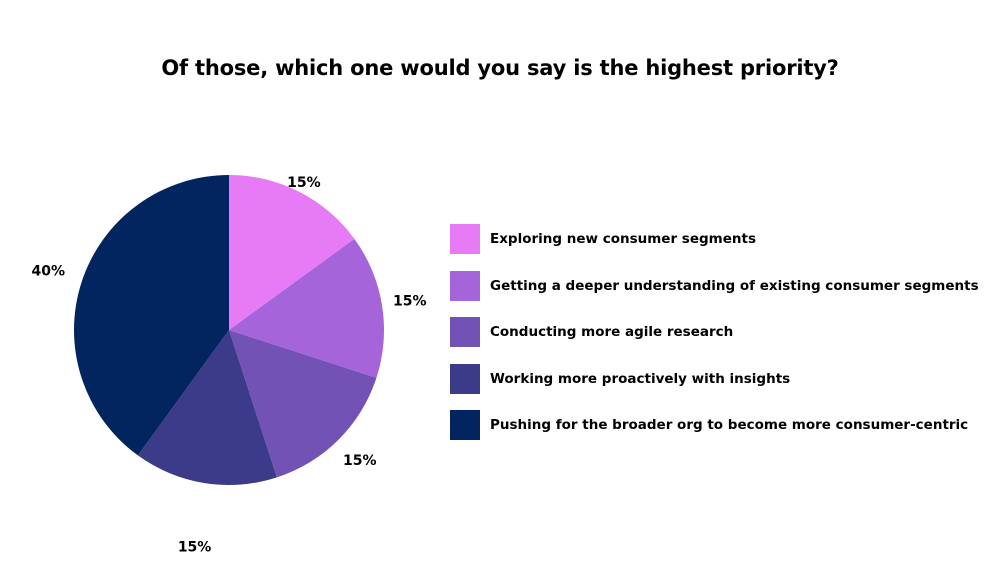  What do you see at coordinates (640, 378) in the screenshot?
I see `legend-label: Working more proactively with insights` at bounding box center [640, 378].